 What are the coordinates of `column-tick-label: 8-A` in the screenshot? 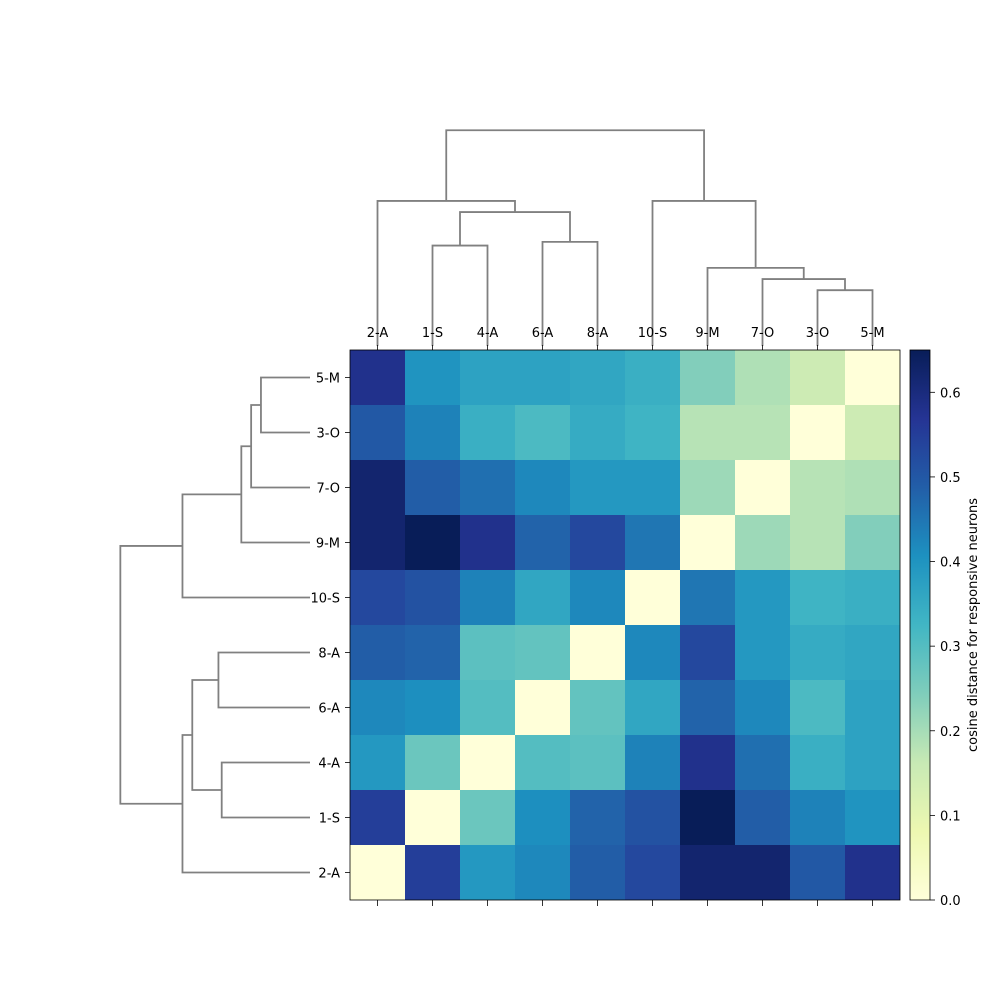 It's located at (598, 333).